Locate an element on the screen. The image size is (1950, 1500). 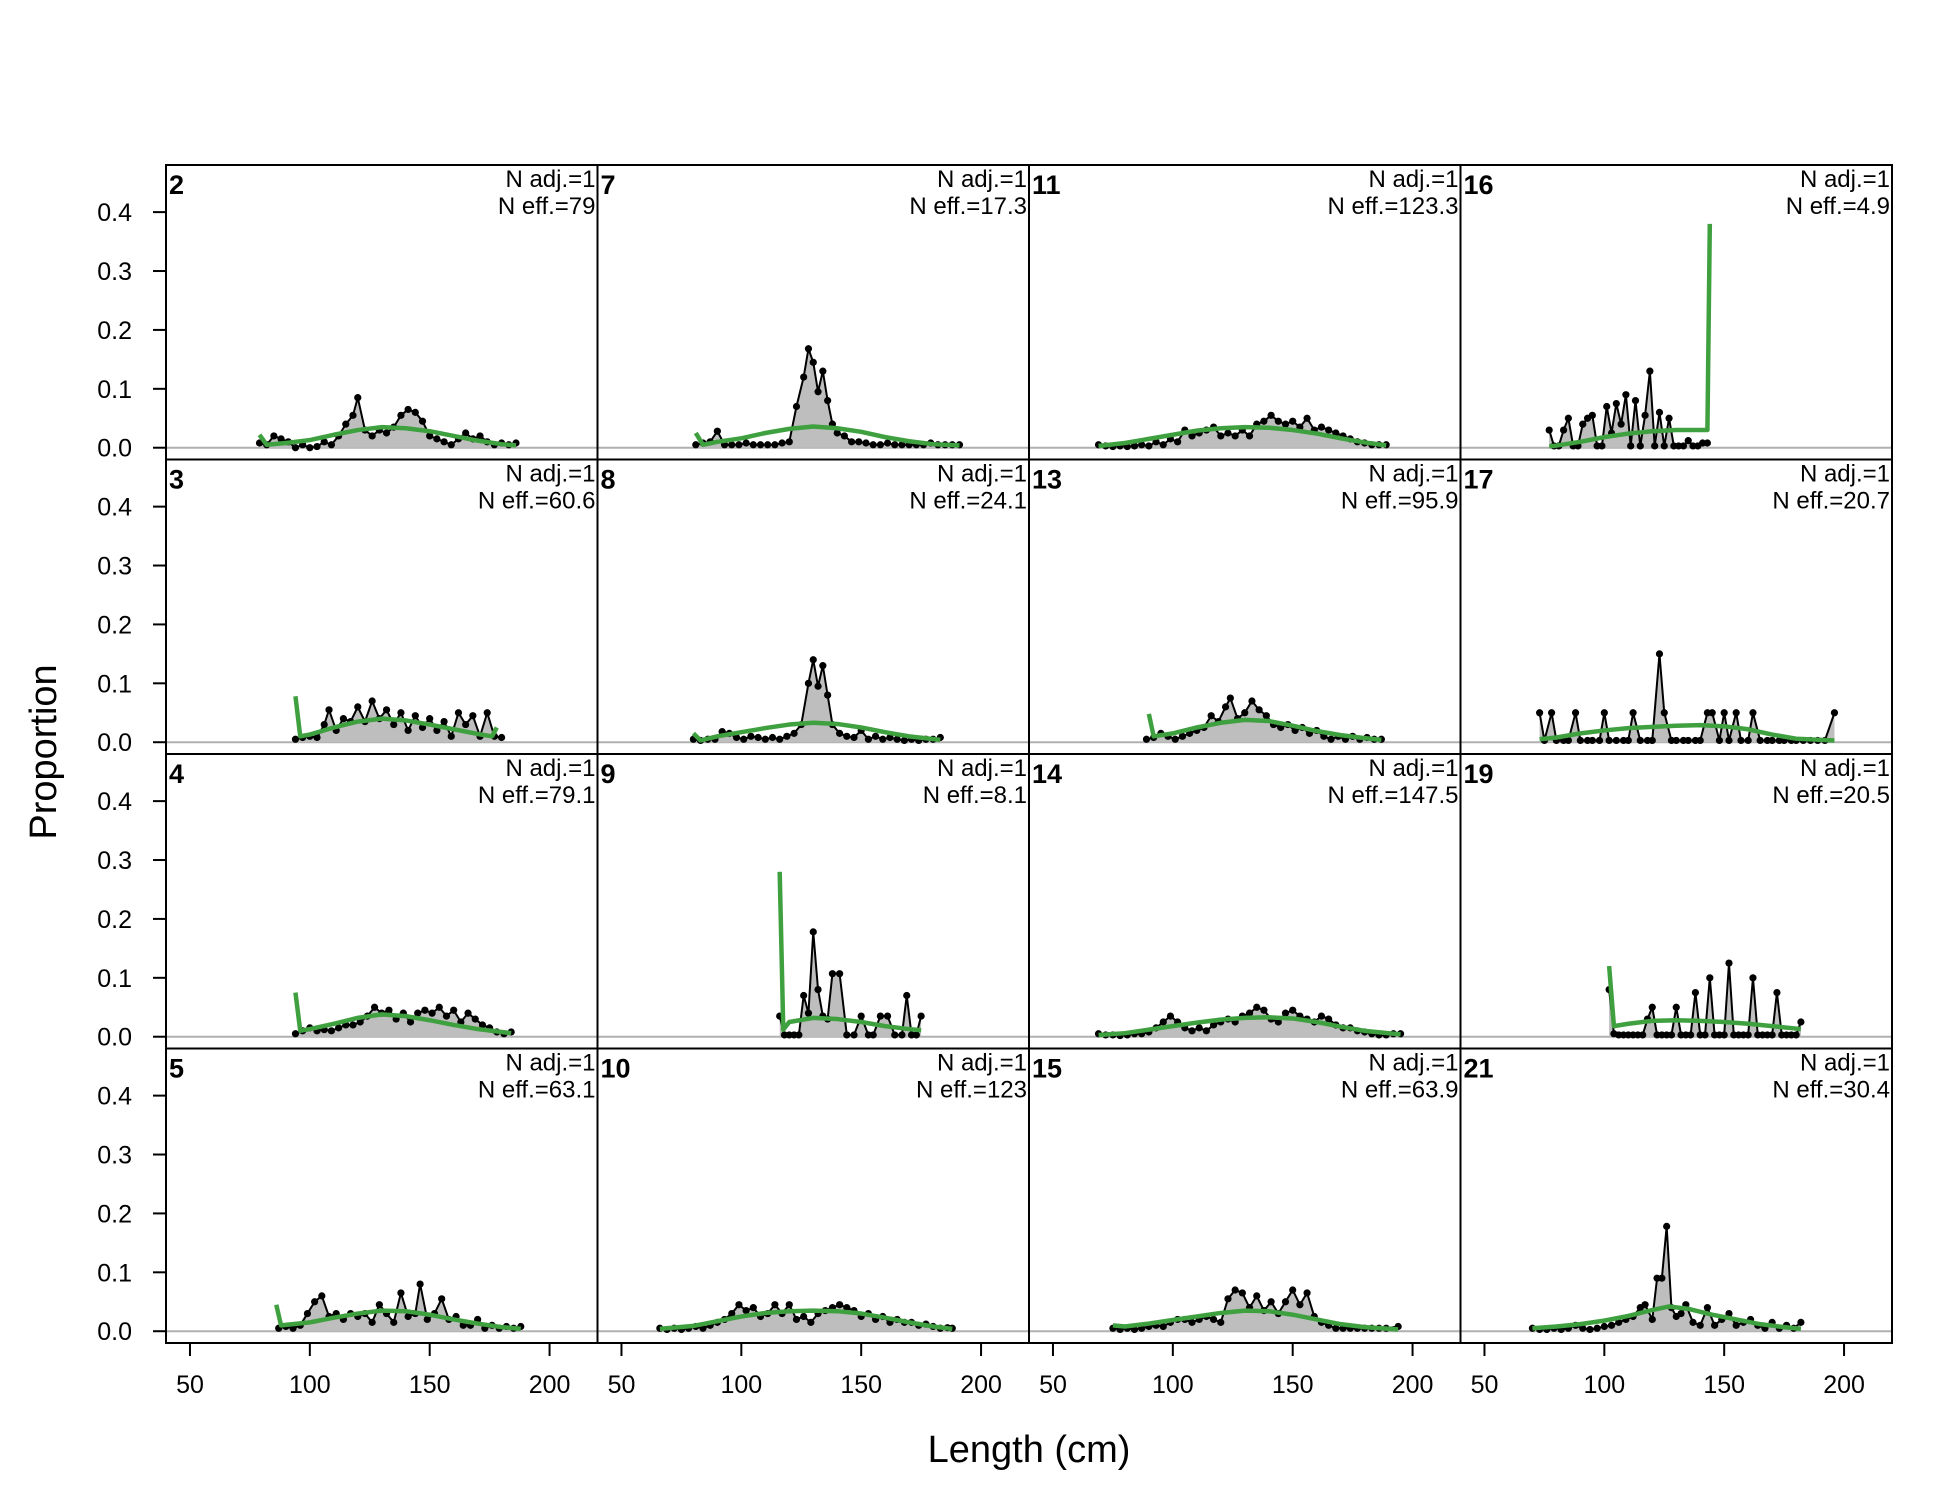
panel-15: 15 N adj.=1N eff.=63.9 50 100 150 200 is located at coordinates (1245, 1223).